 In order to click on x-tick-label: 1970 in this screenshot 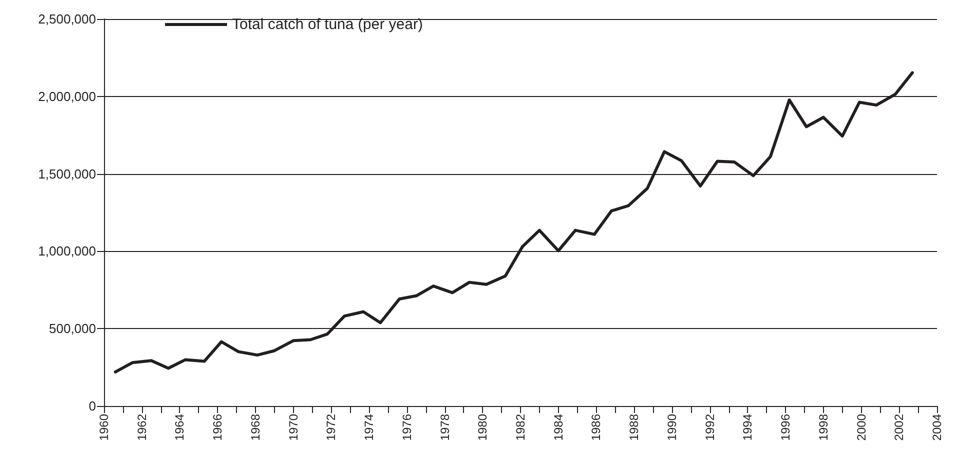, I will do `click(293, 427)`.